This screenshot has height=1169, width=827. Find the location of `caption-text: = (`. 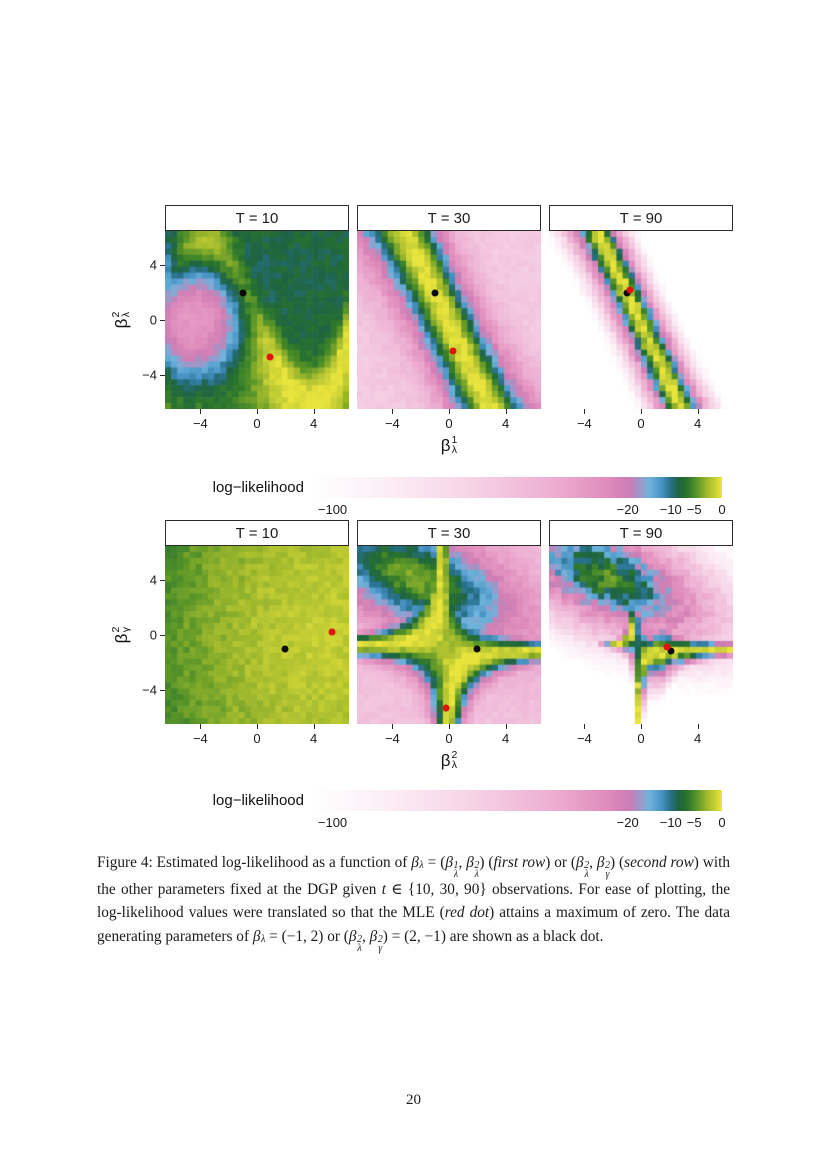

caption-text: = ( is located at coordinates (434, 862).